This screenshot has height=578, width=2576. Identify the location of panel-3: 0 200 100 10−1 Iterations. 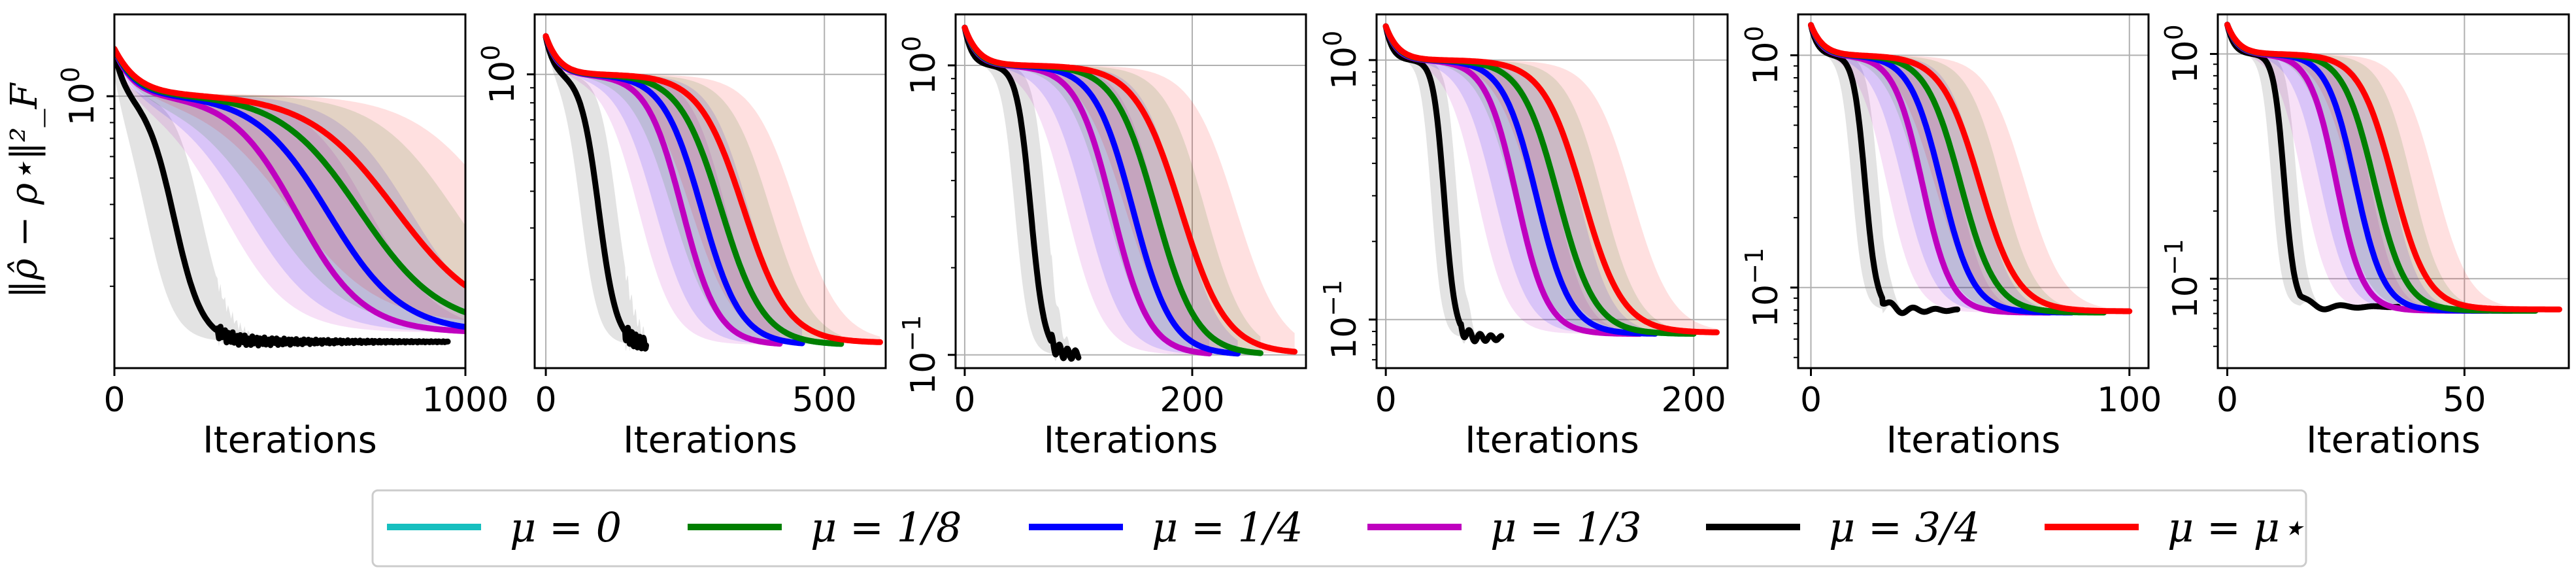
(1102, 237).